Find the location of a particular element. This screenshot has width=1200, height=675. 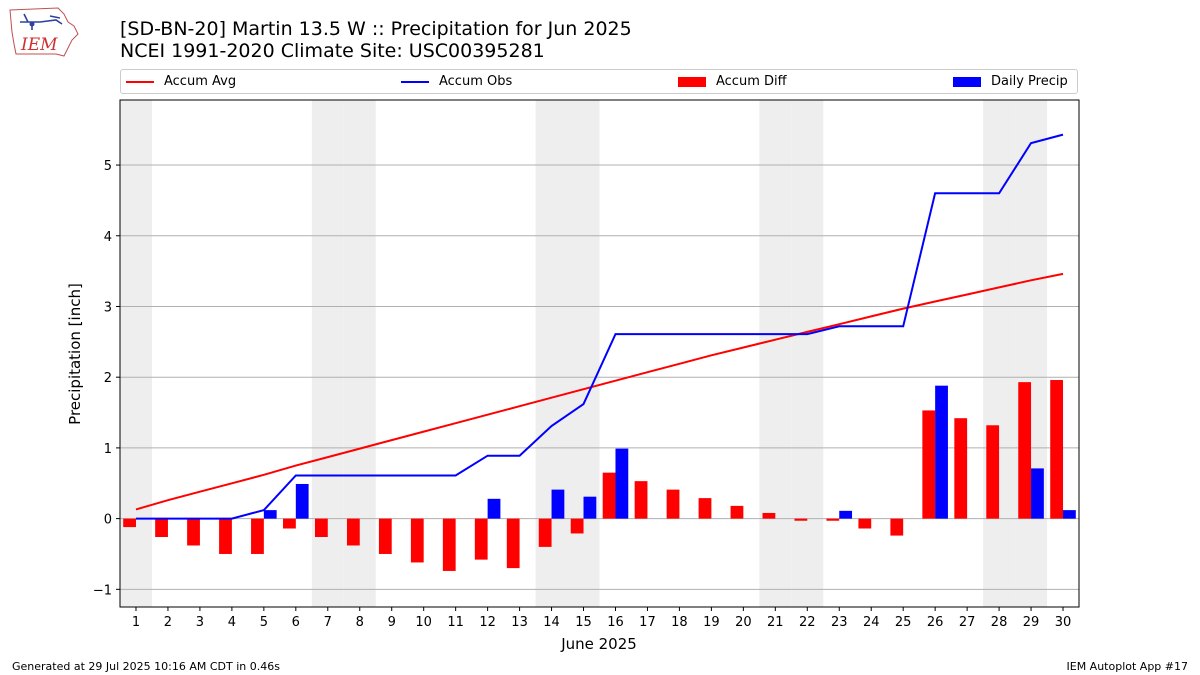

x-tick-label-17: 17 is located at coordinates (647, 622).